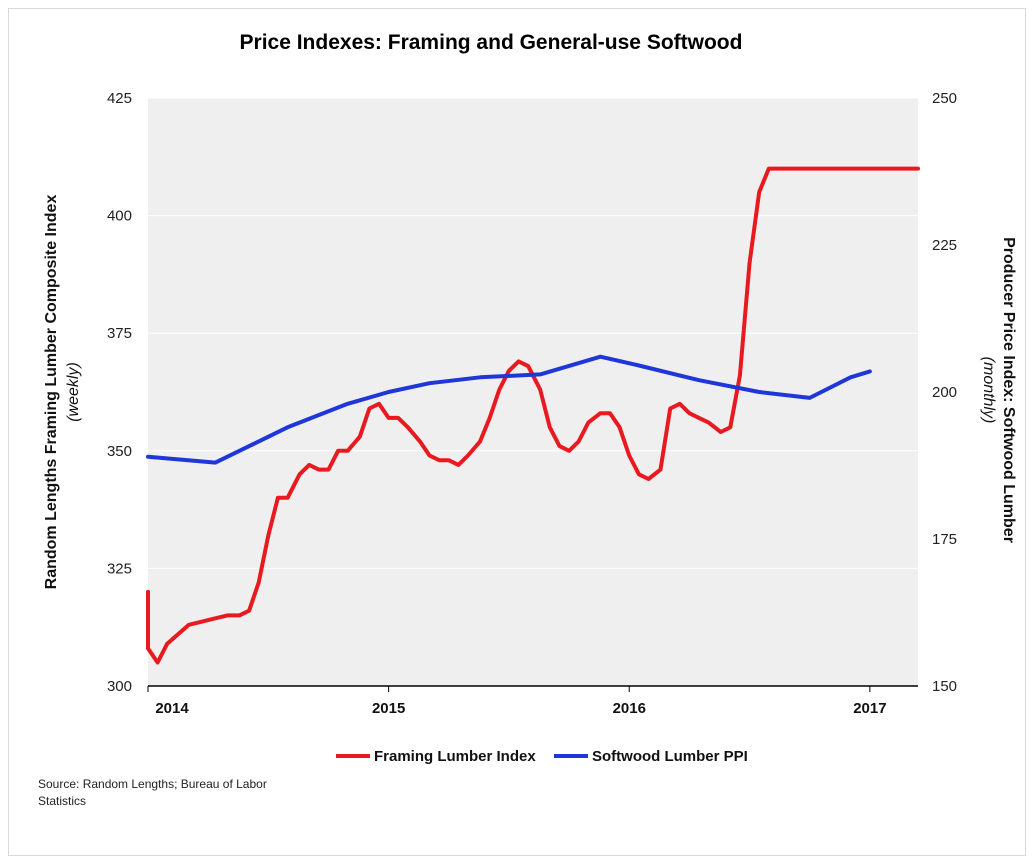  What do you see at coordinates (388, 708) in the screenshot?
I see `x-tick-label: 2015` at bounding box center [388, 708].